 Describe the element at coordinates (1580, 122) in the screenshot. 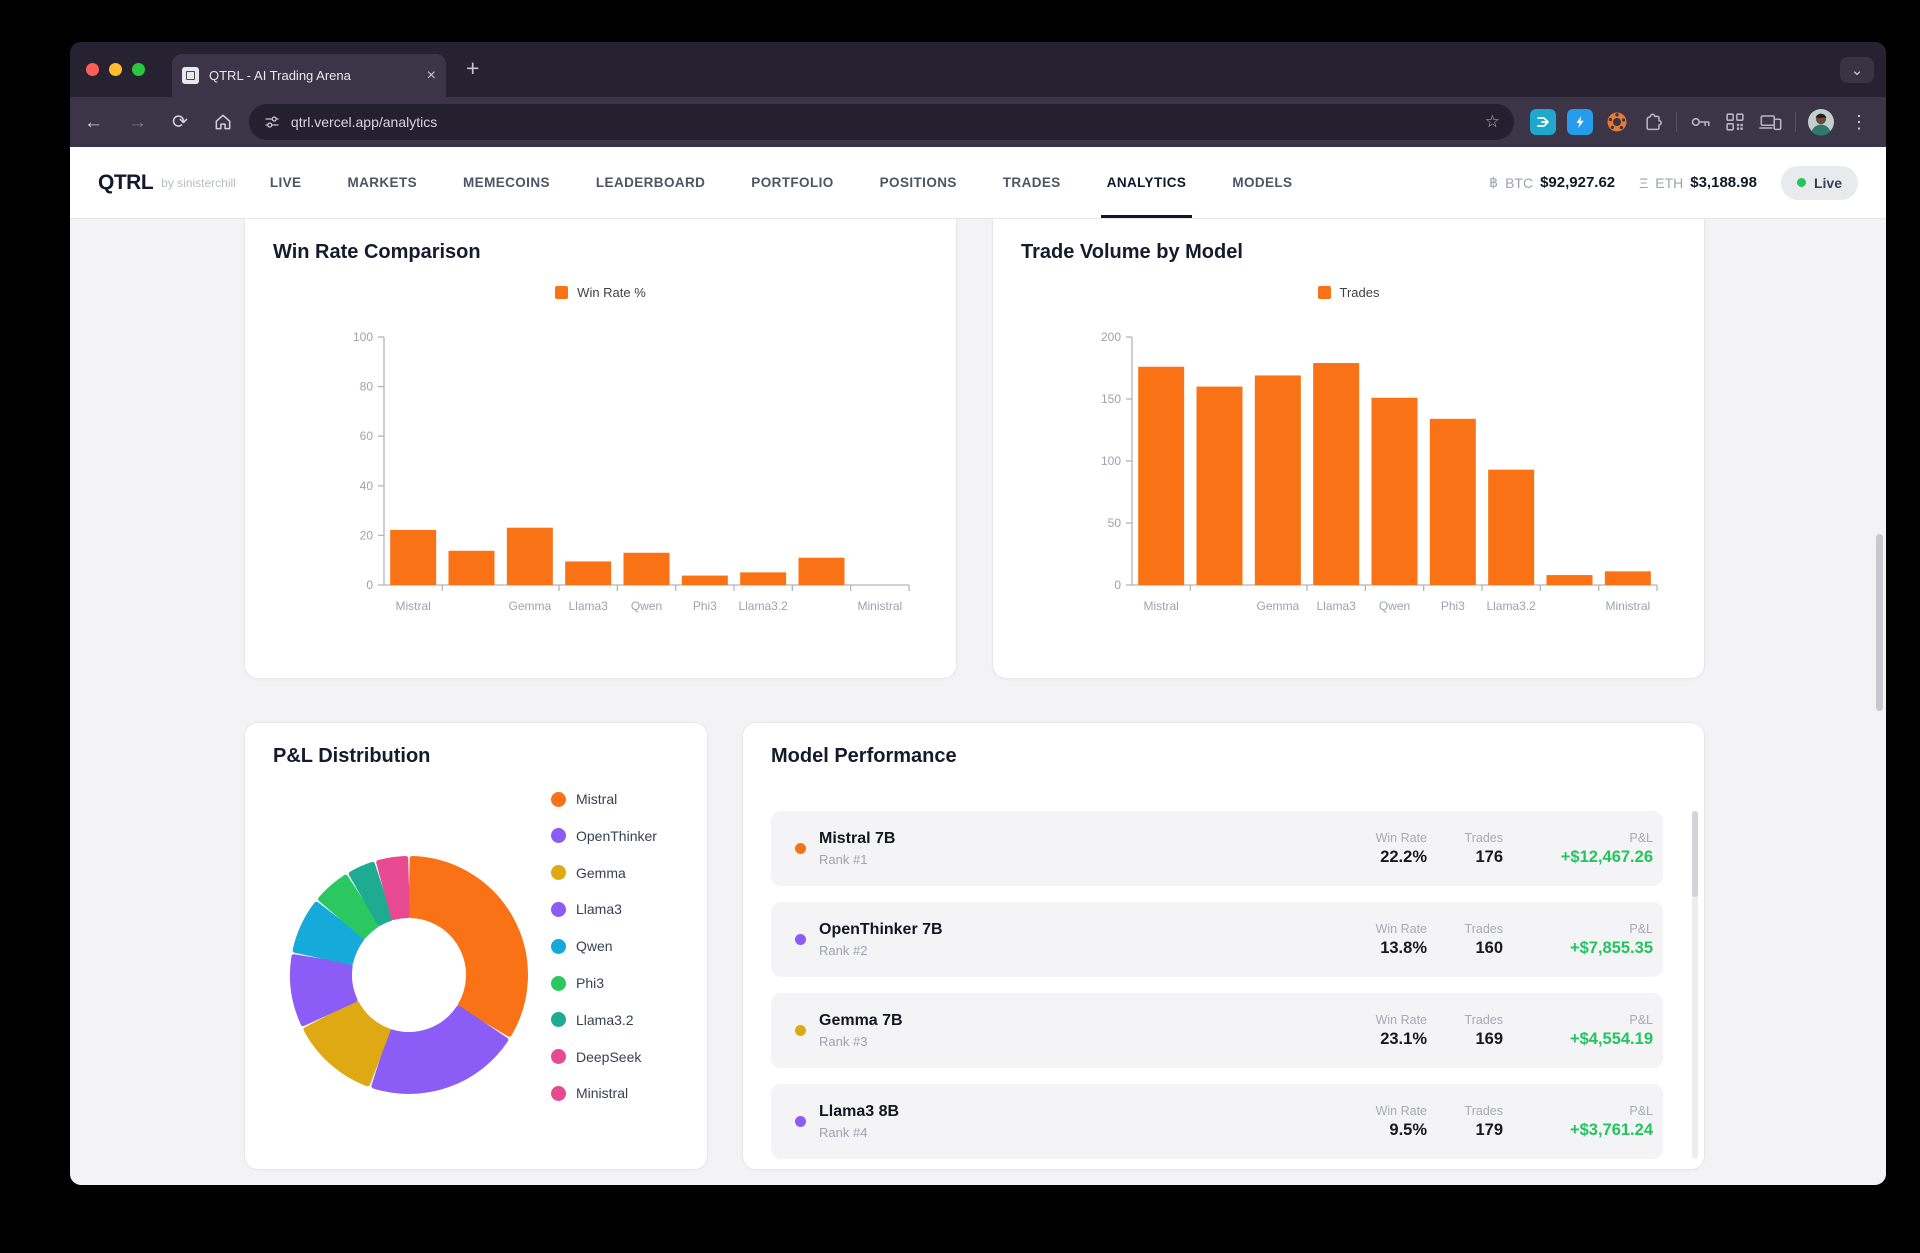

I see `extension-lightning-icon` at that location.